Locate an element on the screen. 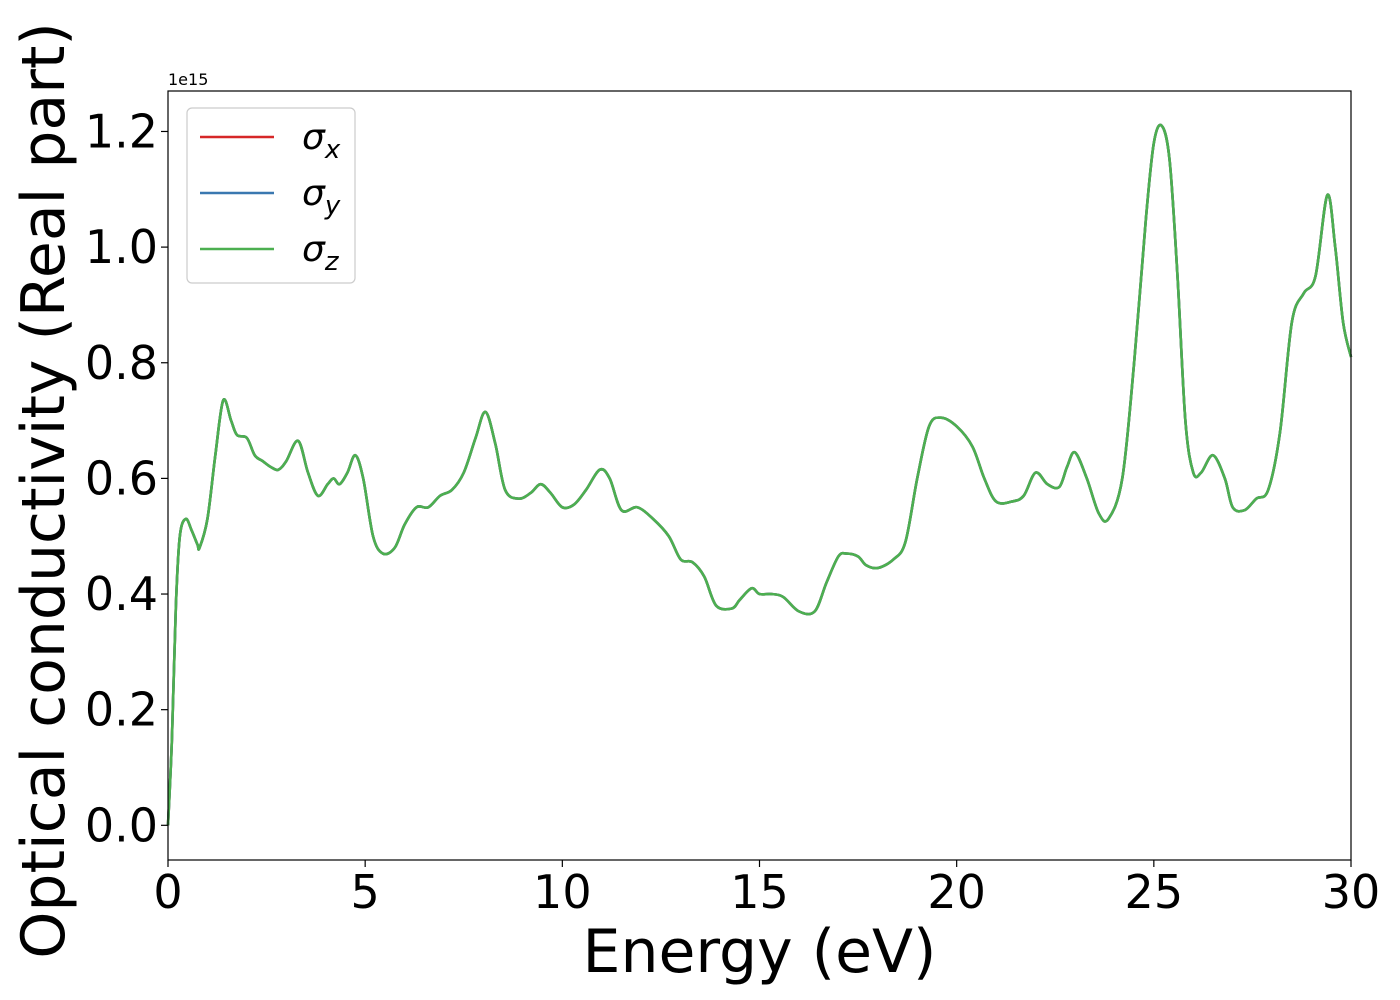 Image resolution: width=1400 pixels, height=1000 pixels. x-axis-ticks: 0 5 10 15 20 25 30 is located at coordinates (766, 889).